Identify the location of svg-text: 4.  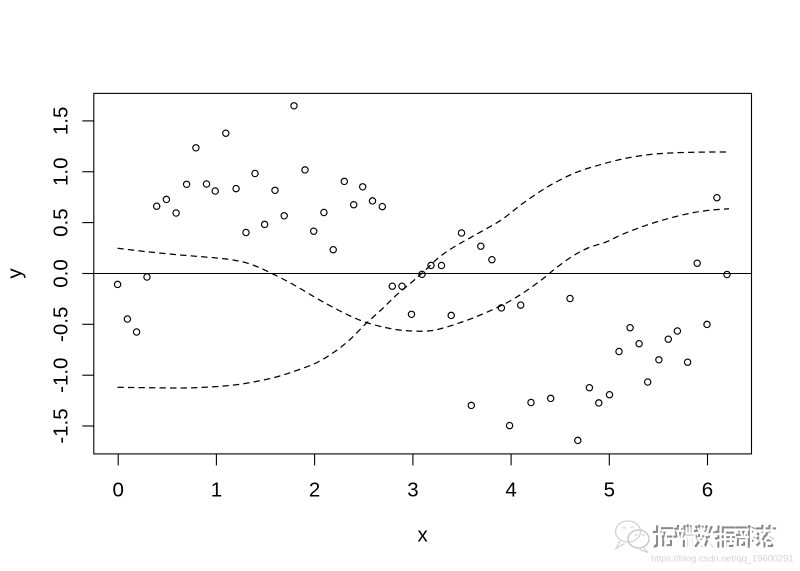
(510, 490).